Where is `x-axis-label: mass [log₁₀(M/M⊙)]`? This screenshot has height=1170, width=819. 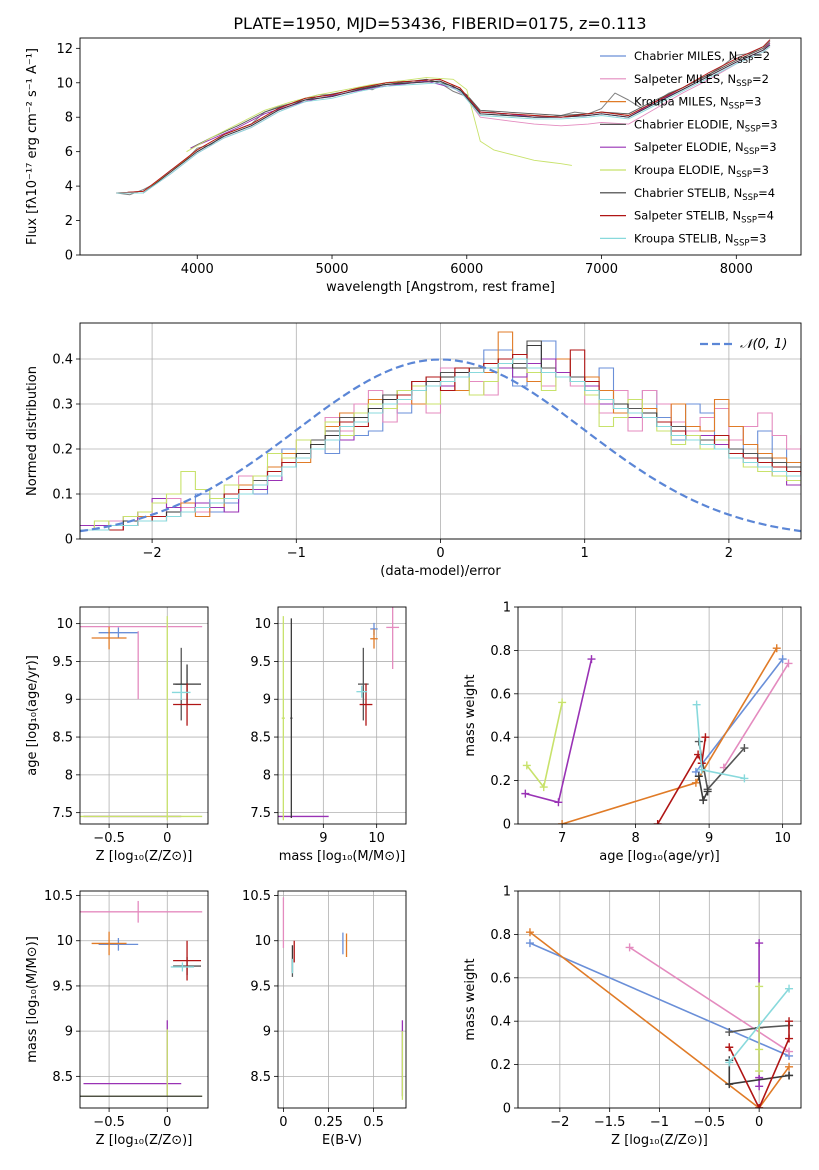 x-axis-label: mass [log₁₀(M/M⊙)] is located at coordinates (342, 856).